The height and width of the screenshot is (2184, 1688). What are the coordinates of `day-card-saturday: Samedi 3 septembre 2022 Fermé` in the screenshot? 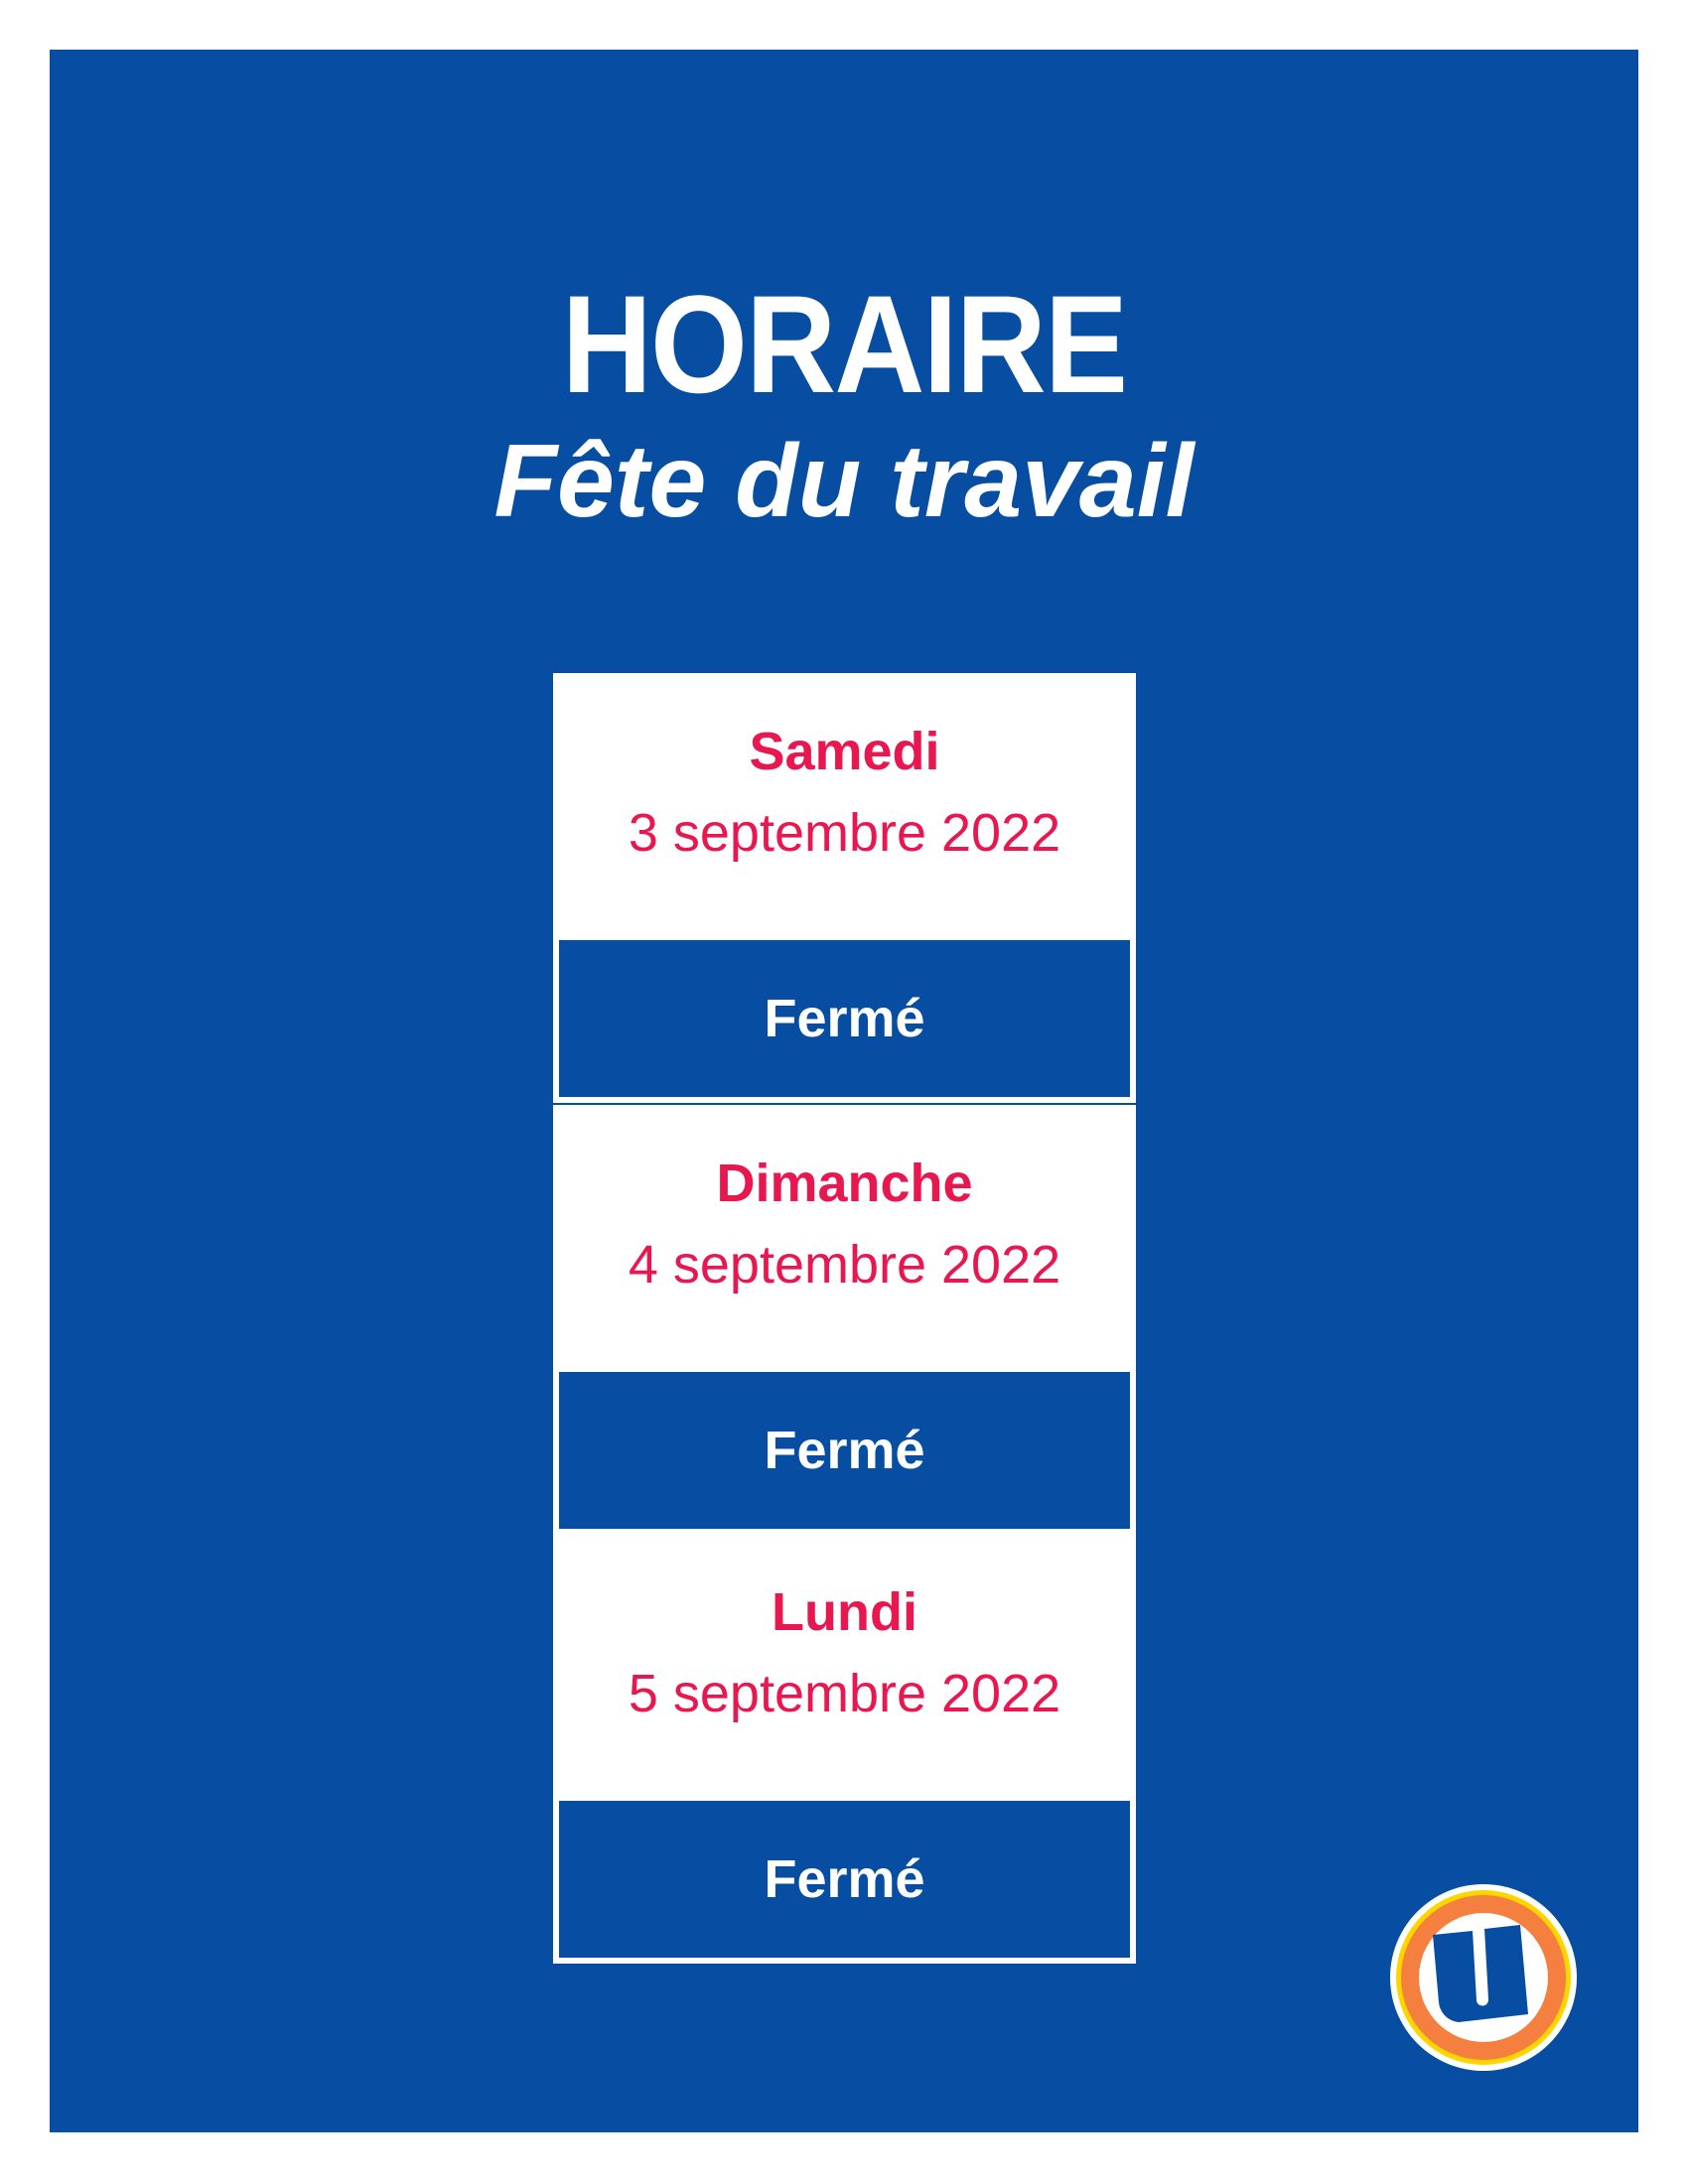 It's located at (844, 888).